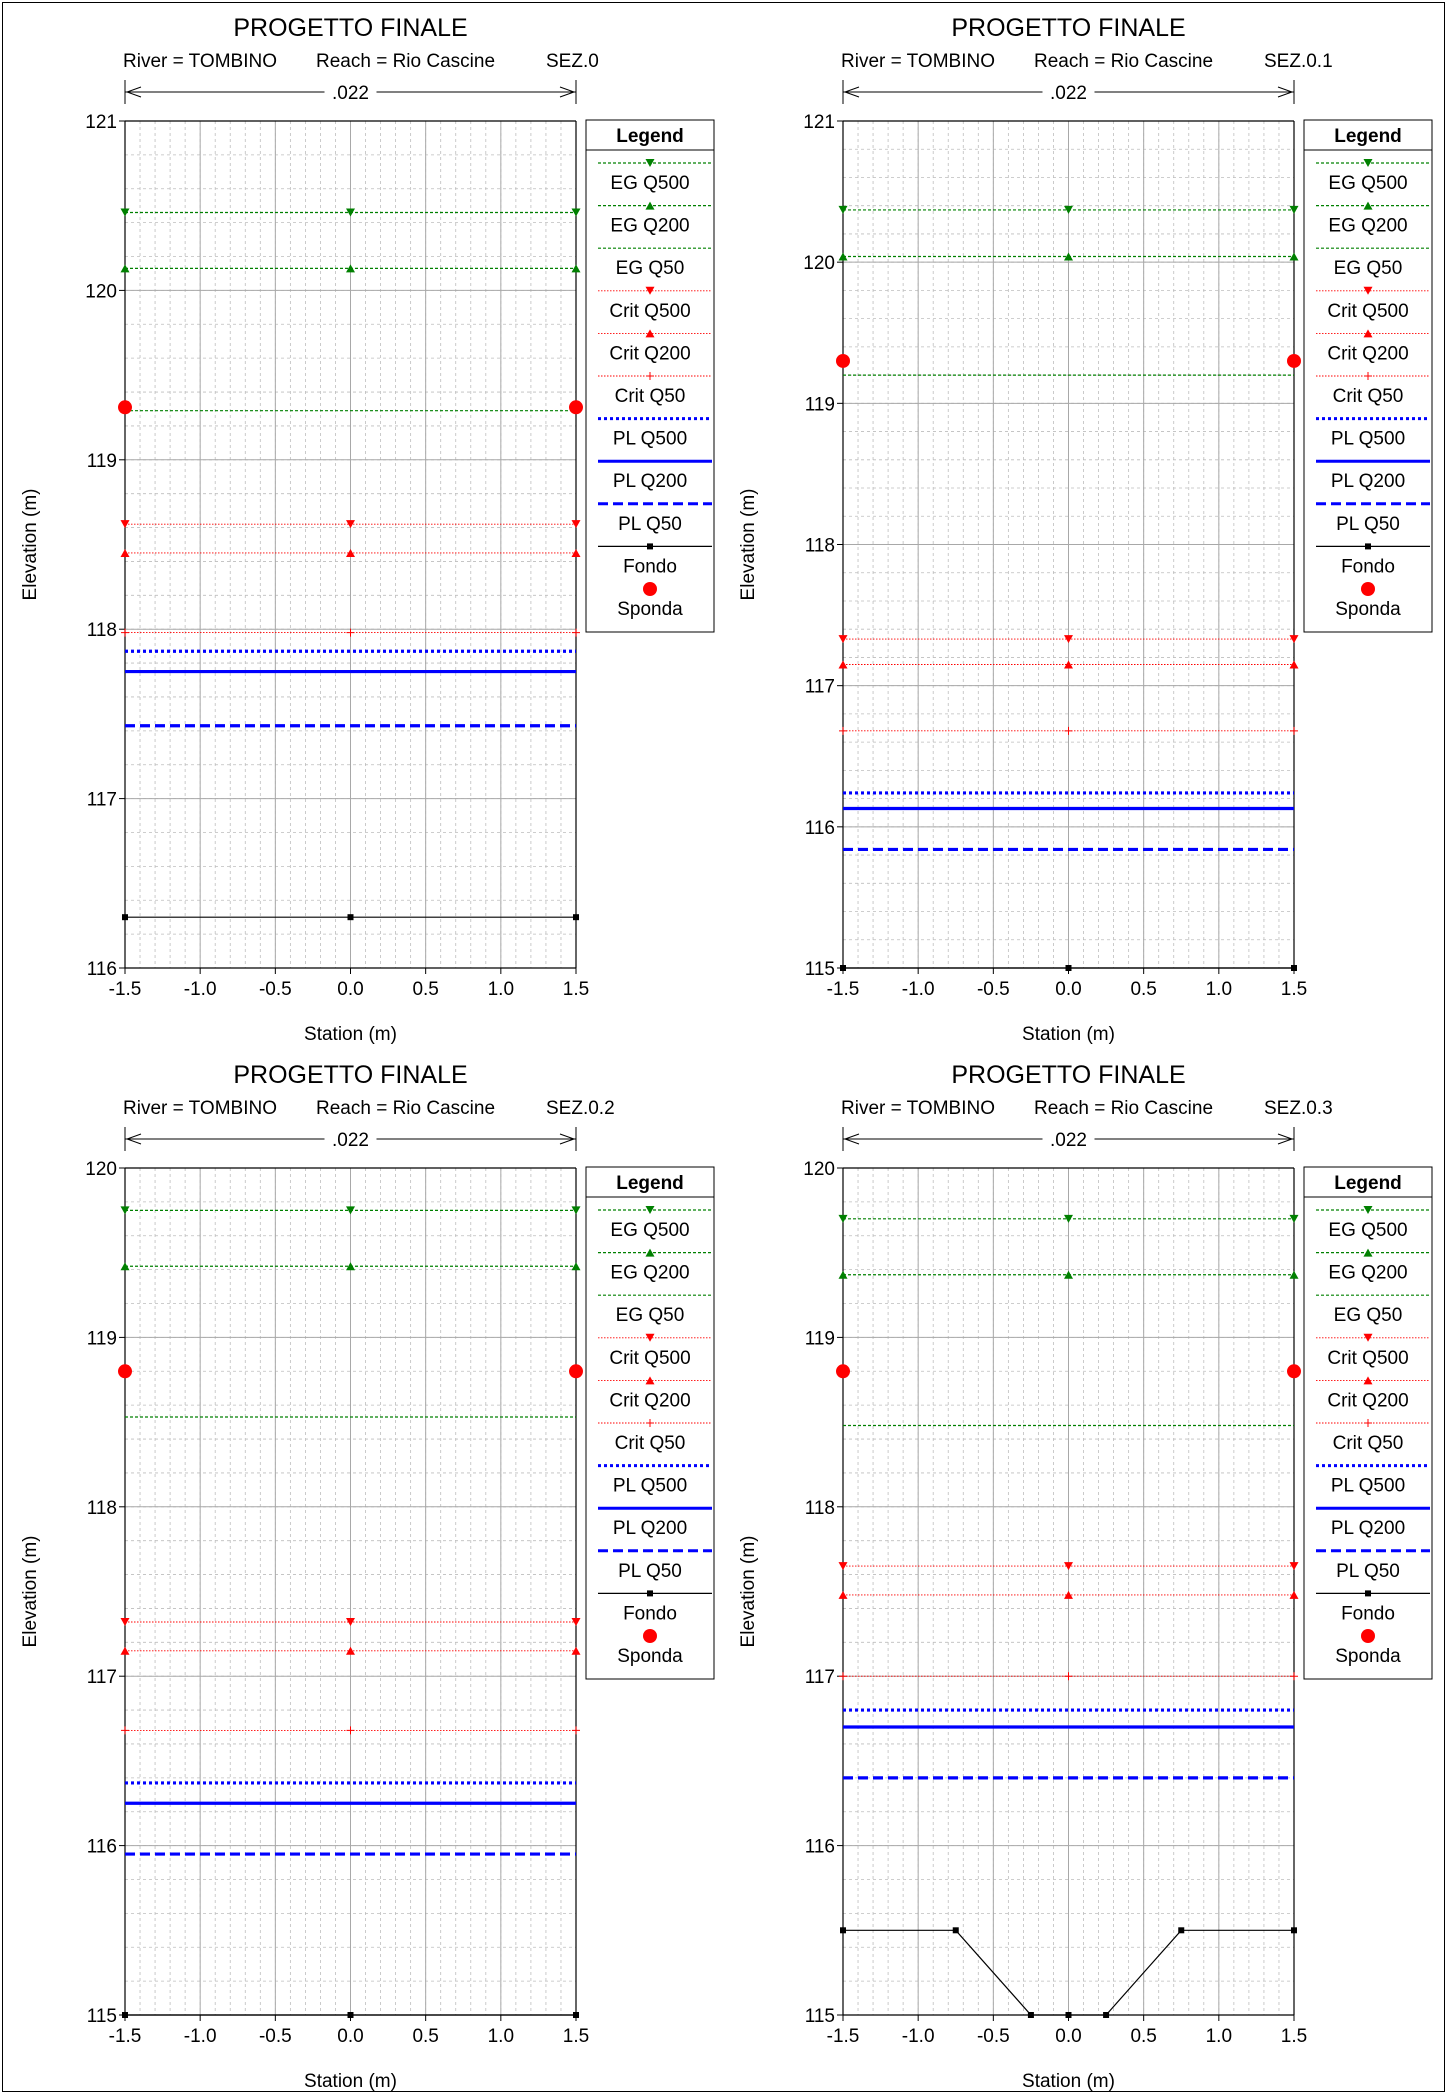 This screenshot has width=1450, height=2096. What do you see at coordinates (350, 1210) in the screenshot?
I see `series-eg500` at bounding box center [350, 1210].